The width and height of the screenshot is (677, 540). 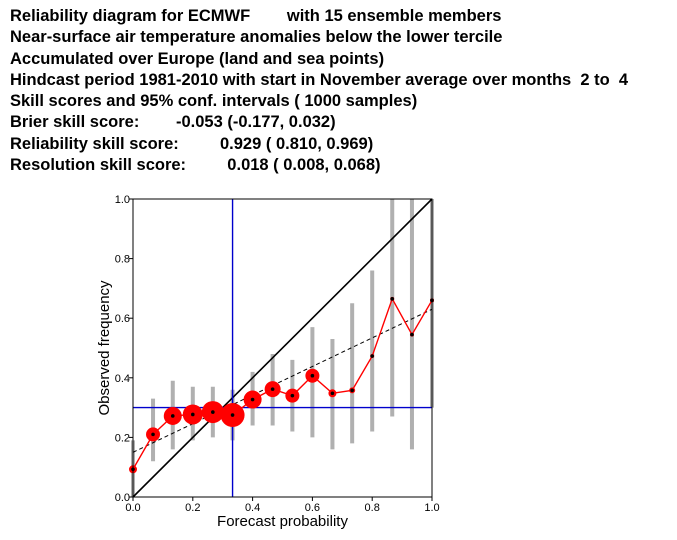 I want to click on y-tick-label-3: 0.6, so click(x=122, y=319).